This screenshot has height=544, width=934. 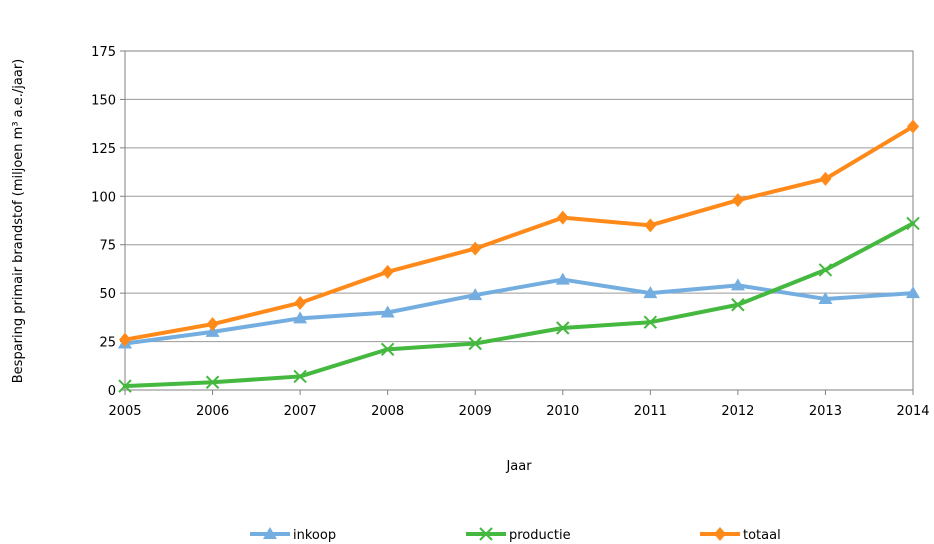 What do you see at coordinates (103, 100) in the screenshot?
I see `y-tick-label: 150` at bounding box center [103, 100].